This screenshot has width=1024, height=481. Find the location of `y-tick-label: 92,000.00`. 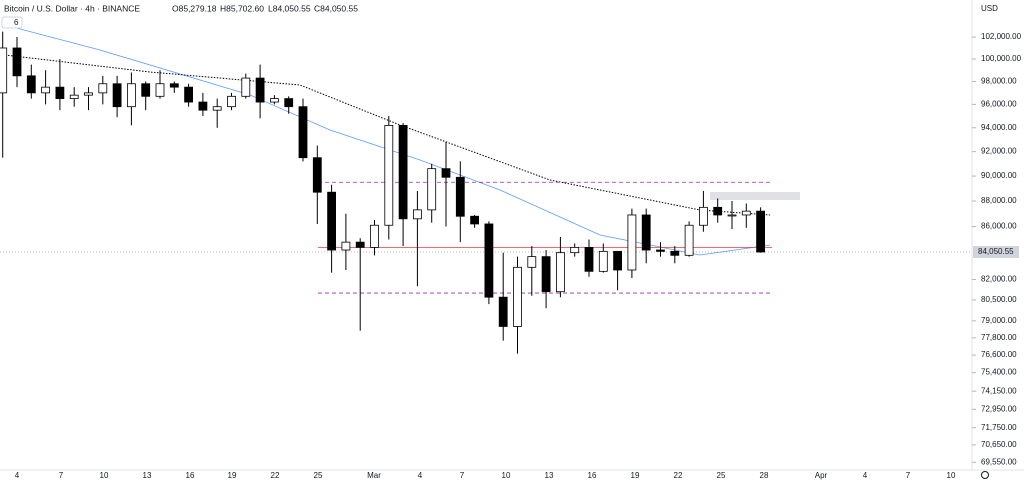

y-tick-label: 92,000.00 is located at coordinates (999, 151).